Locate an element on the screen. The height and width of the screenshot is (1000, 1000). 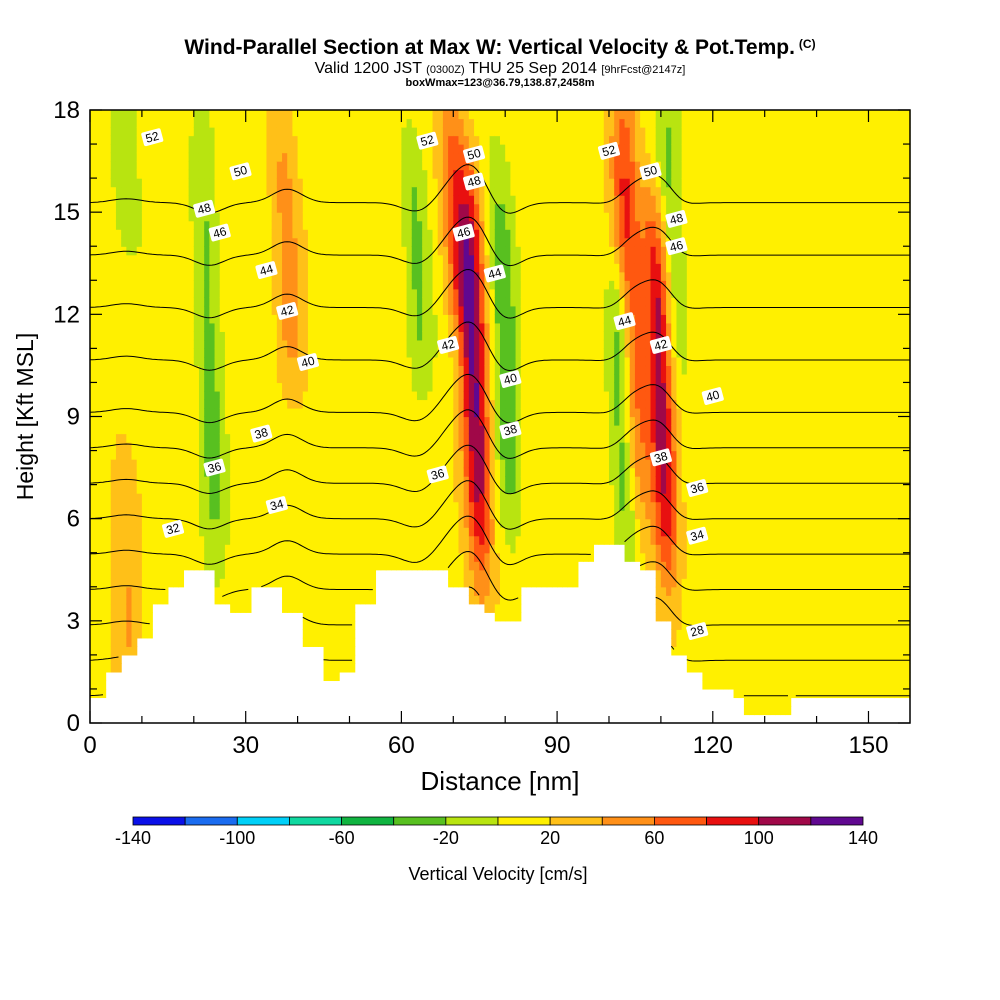
x-tick-label: 30 is located at coordinates (245, 745).